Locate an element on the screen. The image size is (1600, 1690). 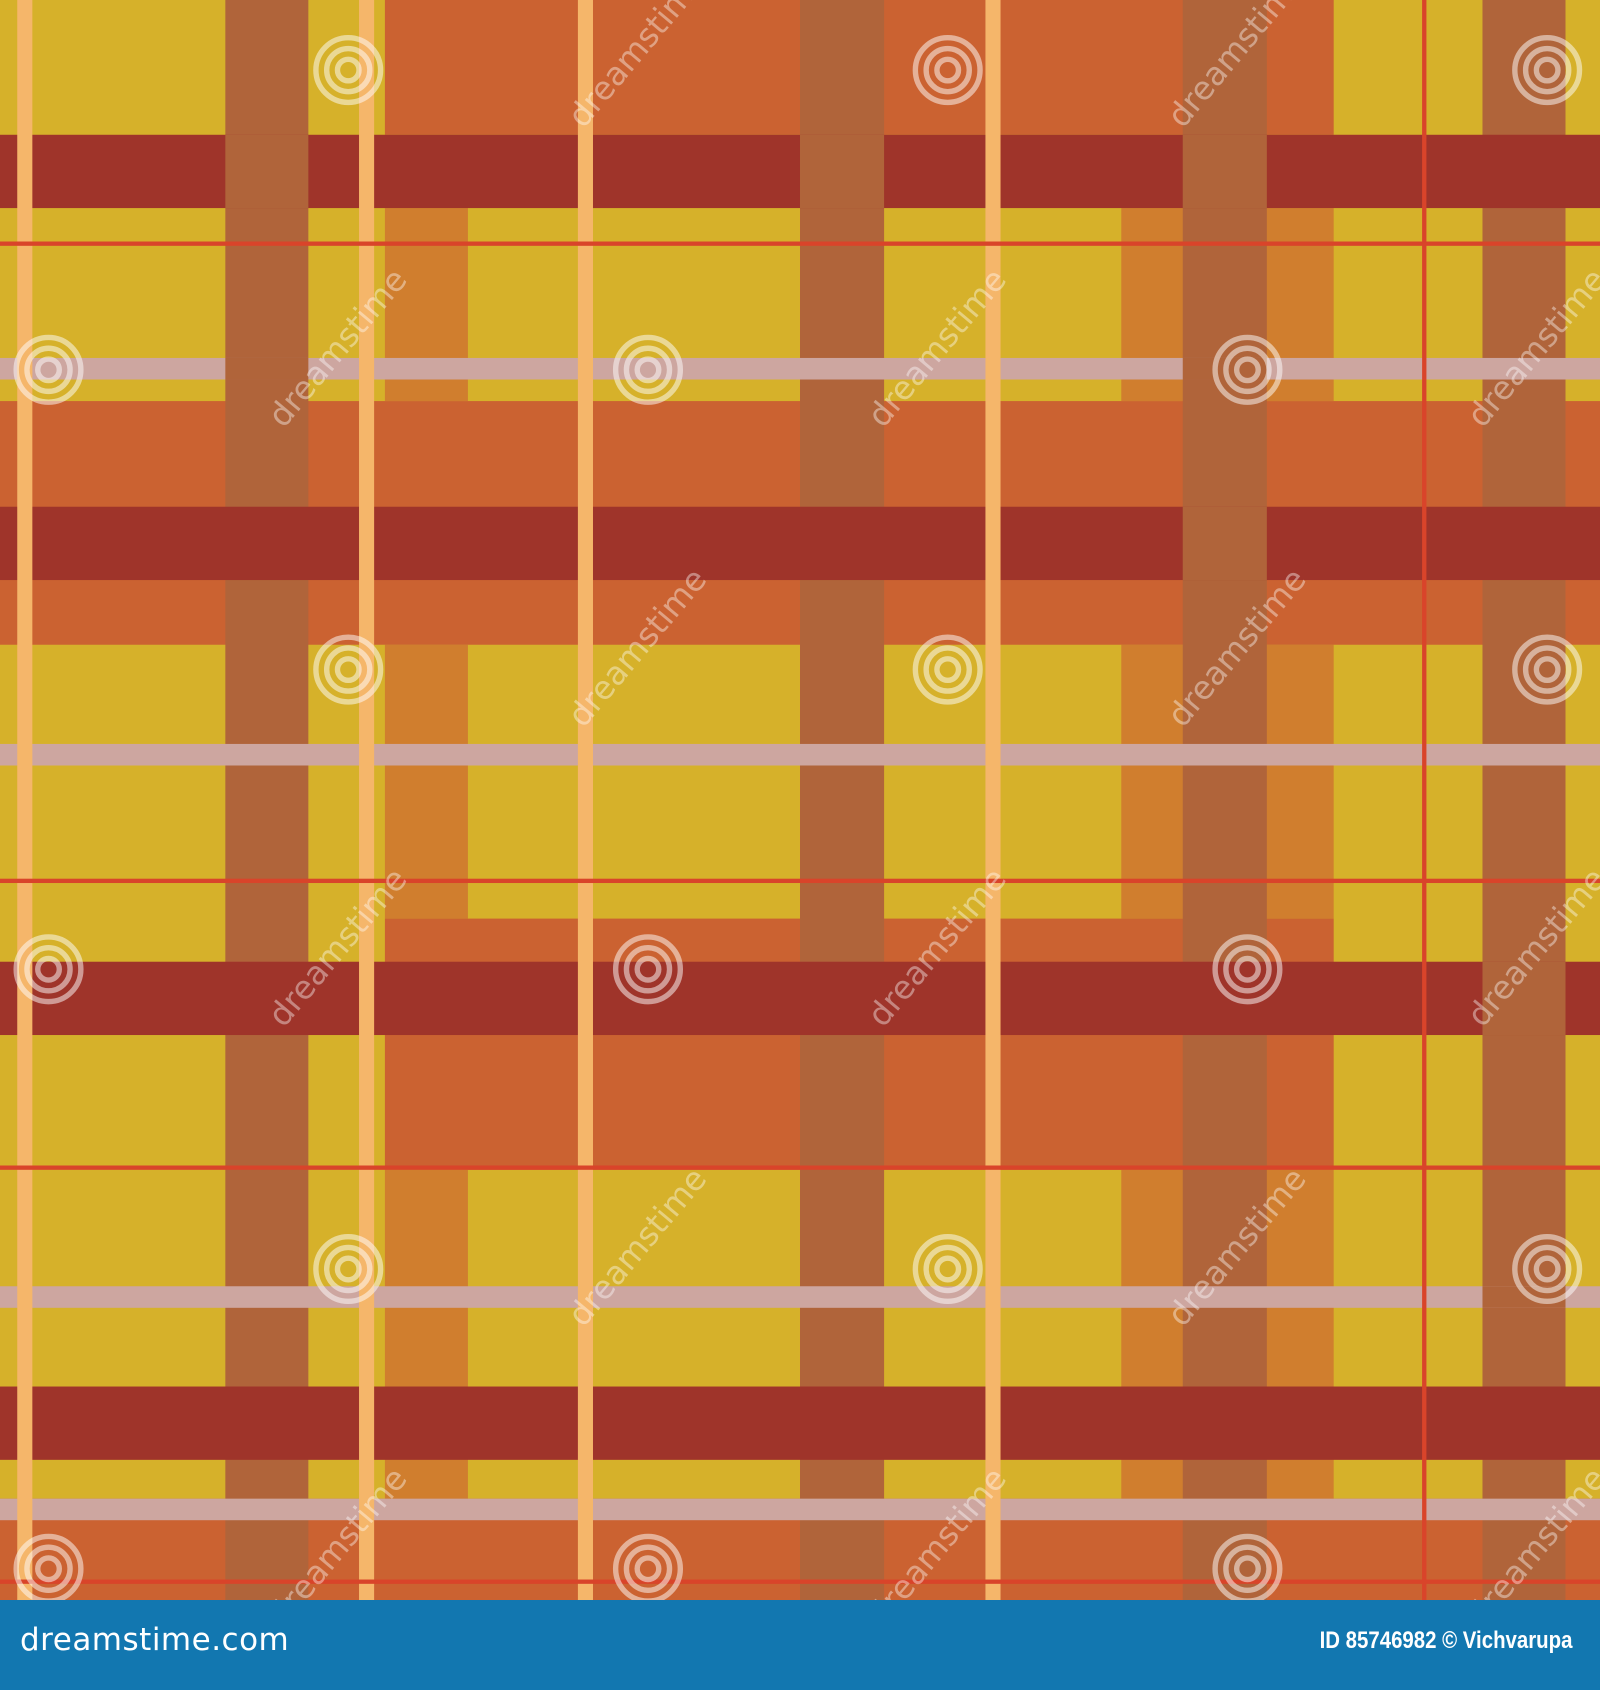
thin-red-vertical-line is located at coordinates (1424, 800).